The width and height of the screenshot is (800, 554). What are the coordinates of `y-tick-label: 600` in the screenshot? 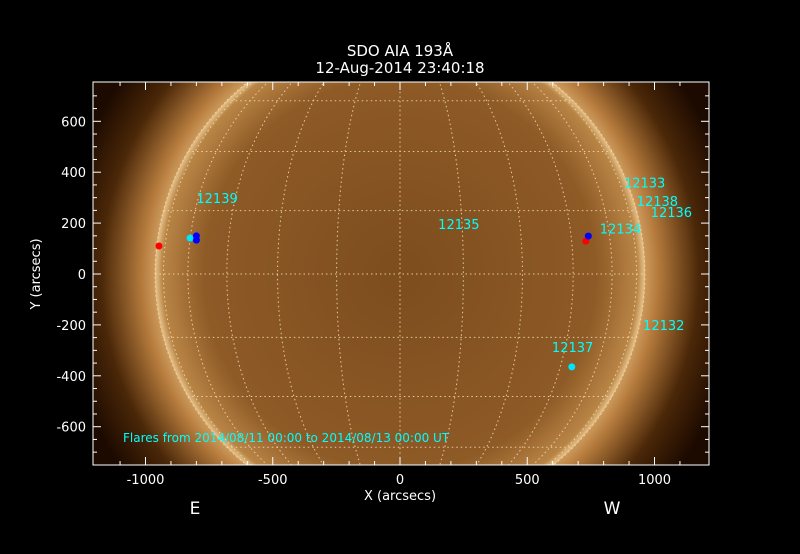 It's located at (73, 122).